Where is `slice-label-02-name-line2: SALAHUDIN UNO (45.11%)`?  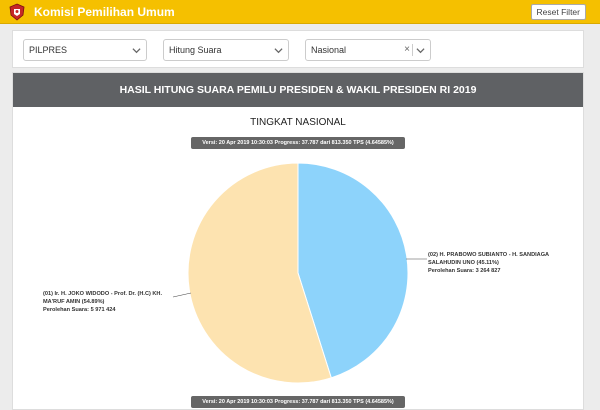
slice-label-02-name-line2: SALAHUDIN UNO (45.11%) is located at coordinates (463, 263).